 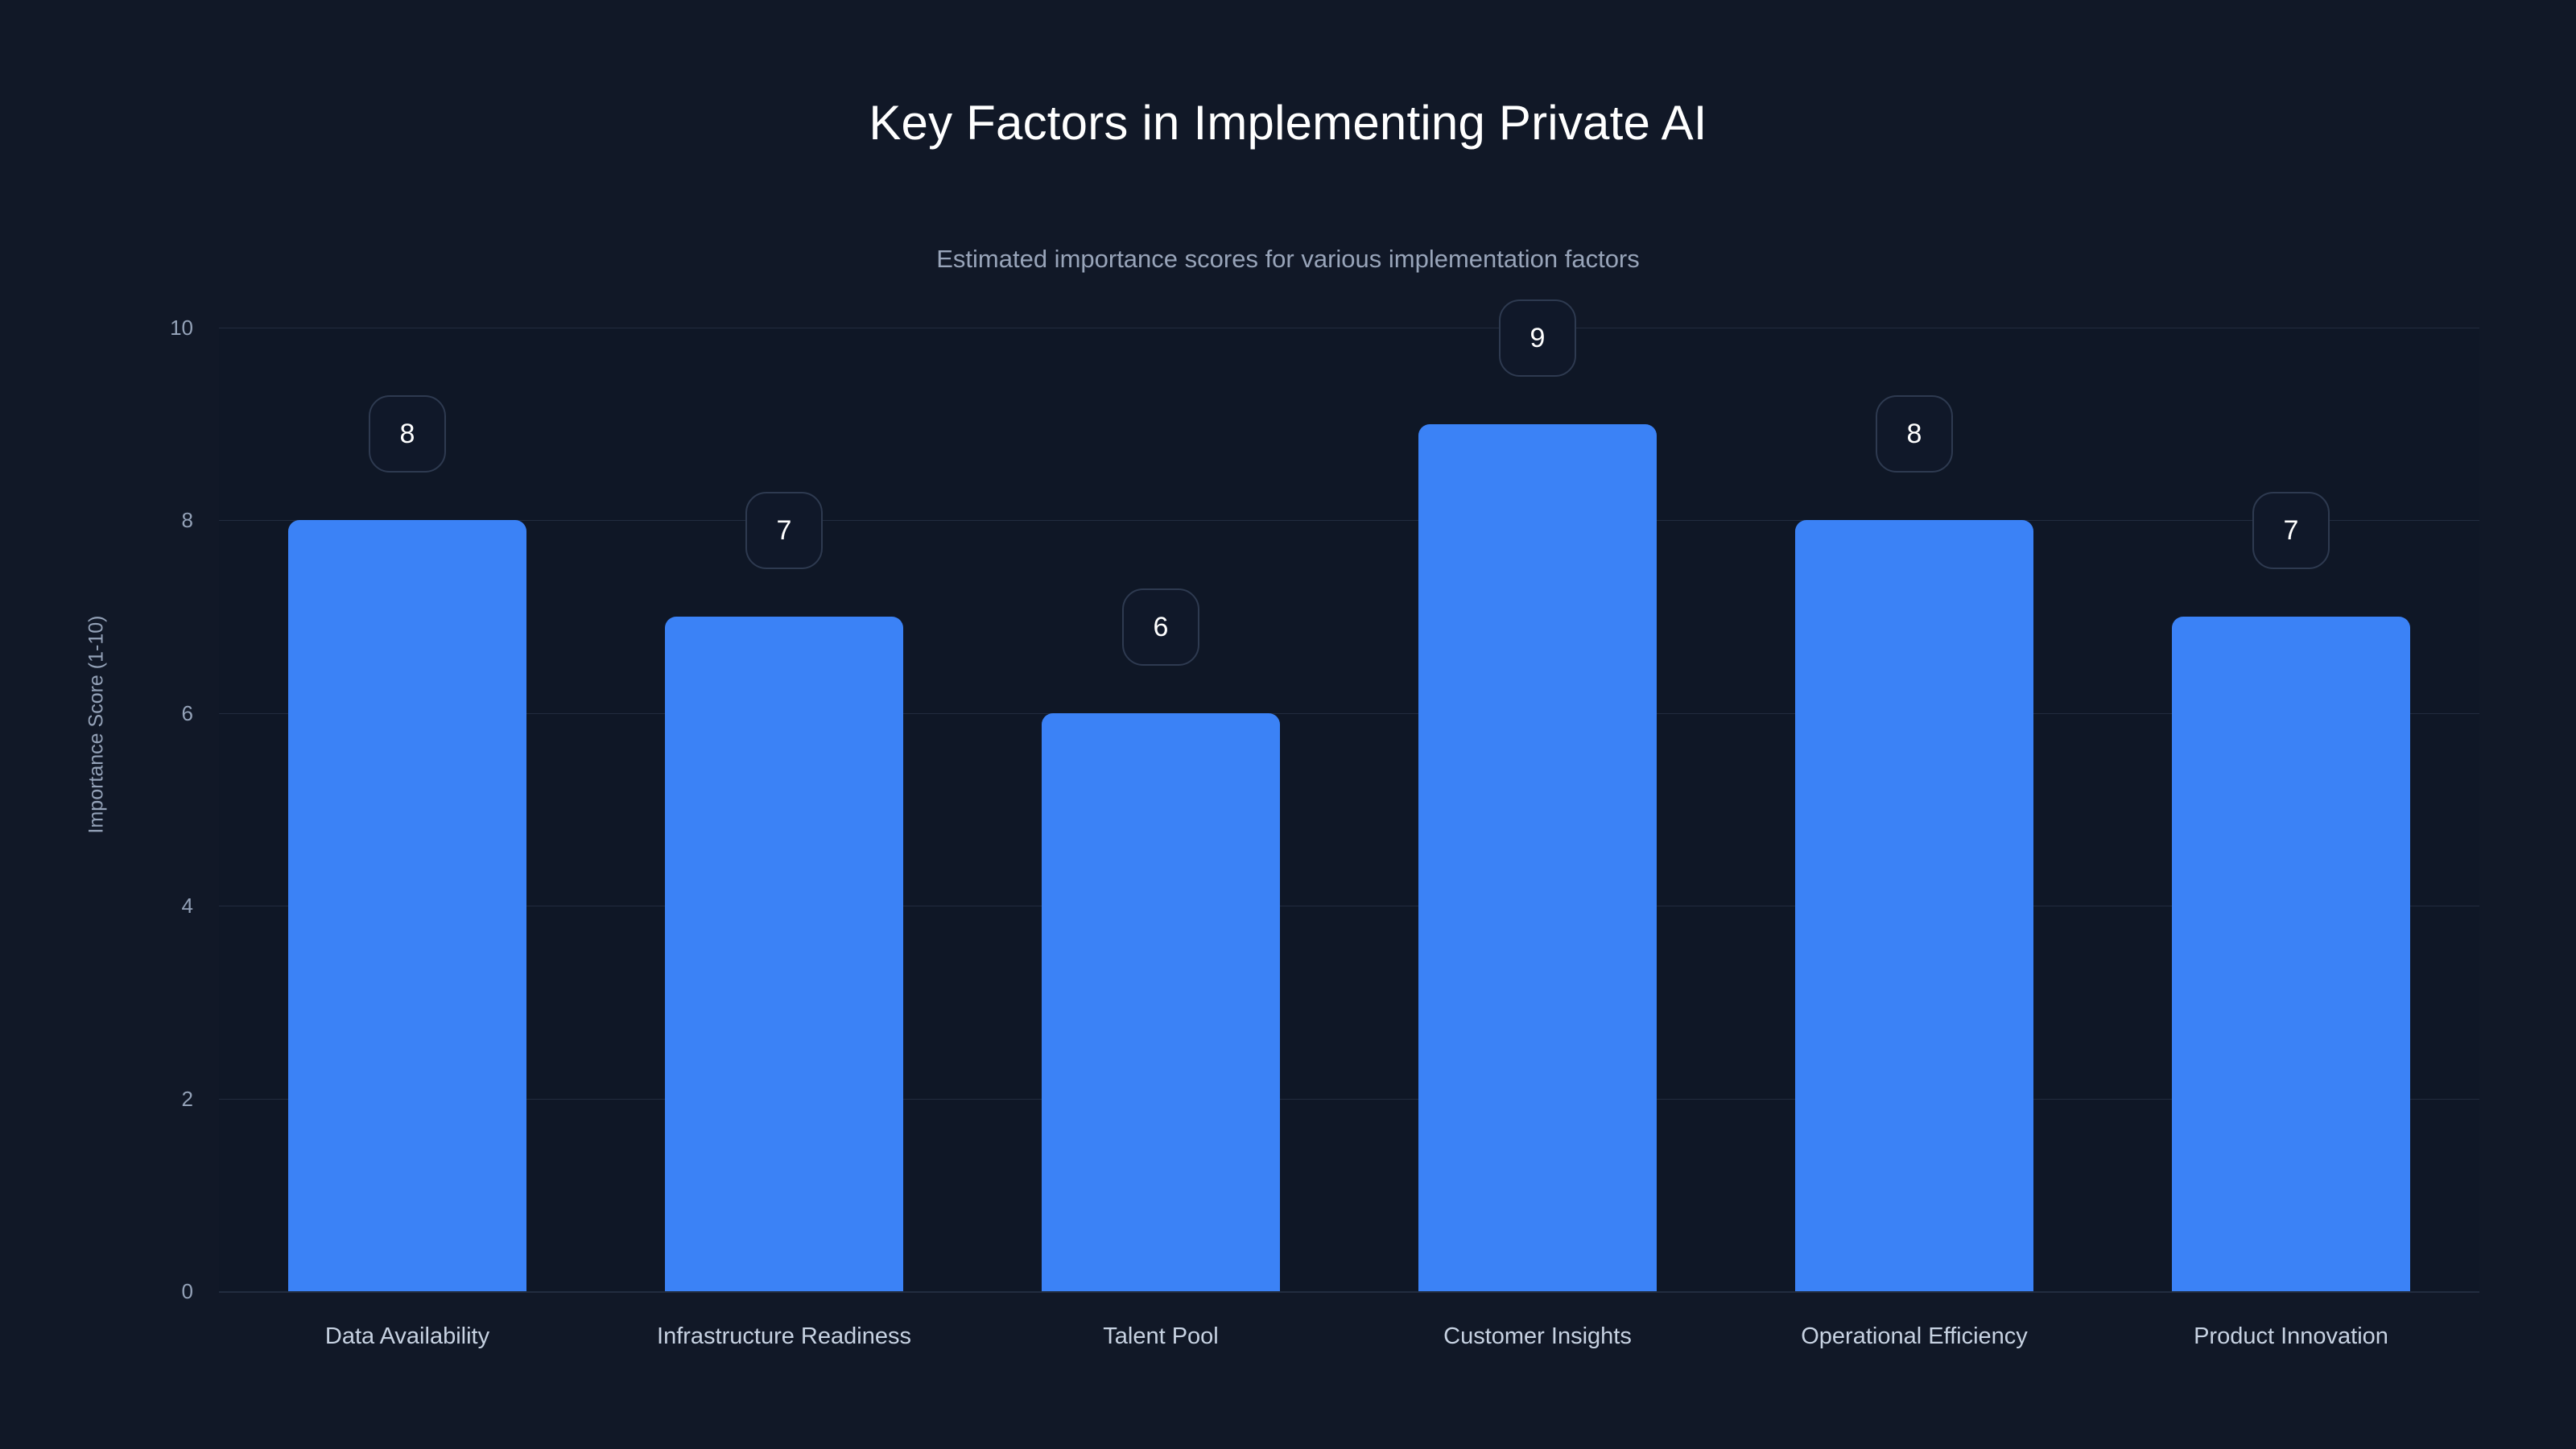 What do you see at coordinates (1349, 1292) in the screenshot?
I see `x-axis-line` at bounding box center [1349, 1292].